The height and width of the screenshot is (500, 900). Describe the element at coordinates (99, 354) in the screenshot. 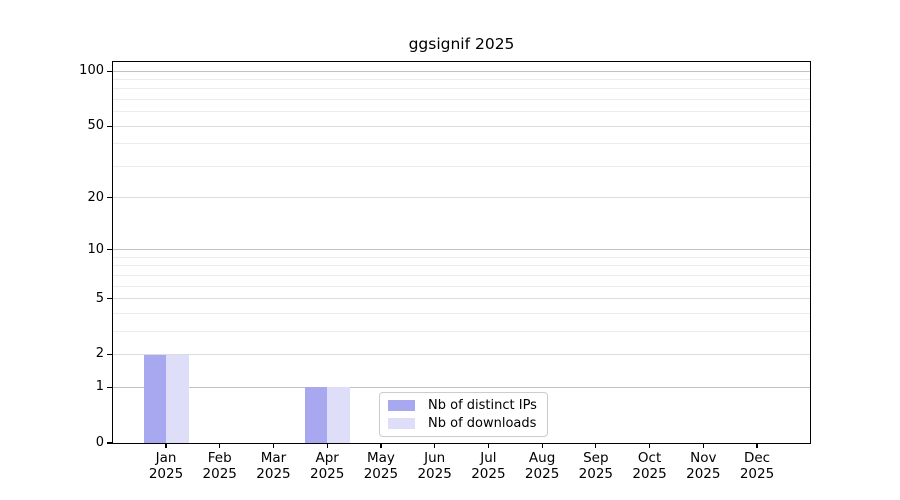

I see `y-tick-label-2: 2` at that location.